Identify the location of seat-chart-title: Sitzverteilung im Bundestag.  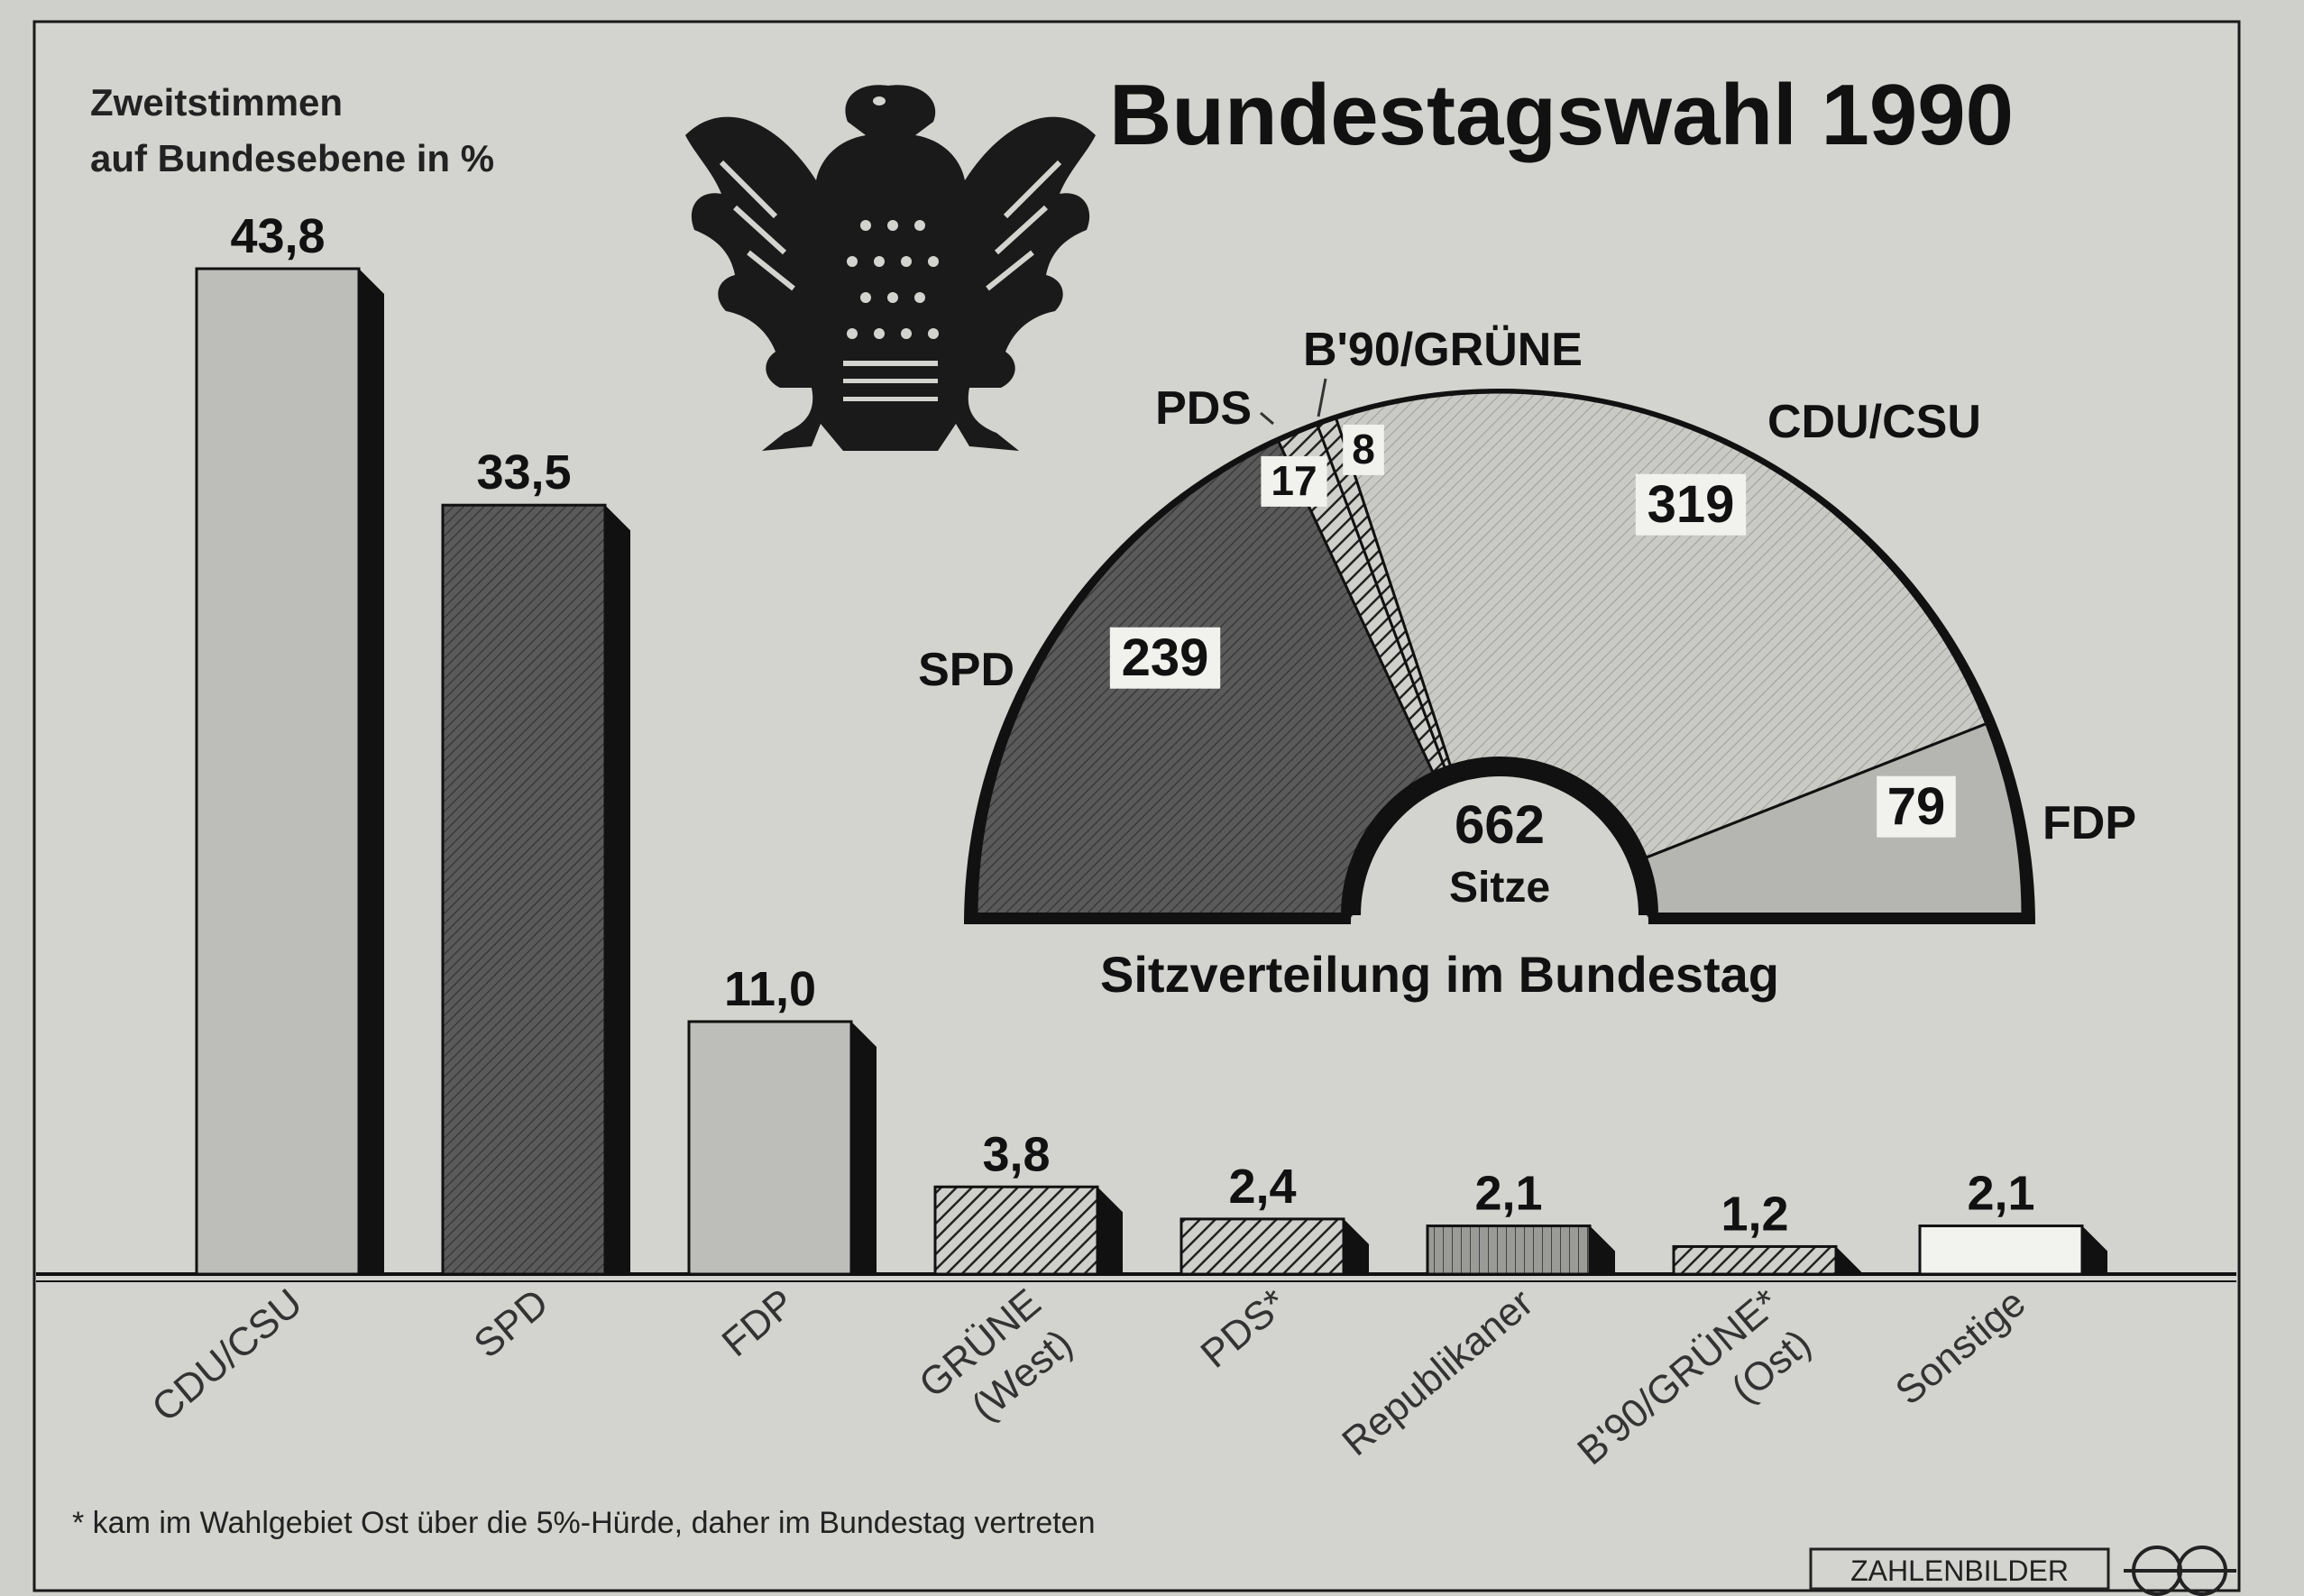
(1440, 975).